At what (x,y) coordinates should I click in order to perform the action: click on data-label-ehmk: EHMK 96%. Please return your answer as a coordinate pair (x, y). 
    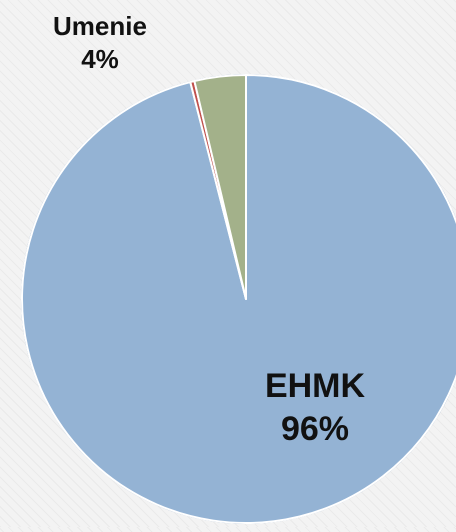
    Looking at the image, I should click on (315, 407).